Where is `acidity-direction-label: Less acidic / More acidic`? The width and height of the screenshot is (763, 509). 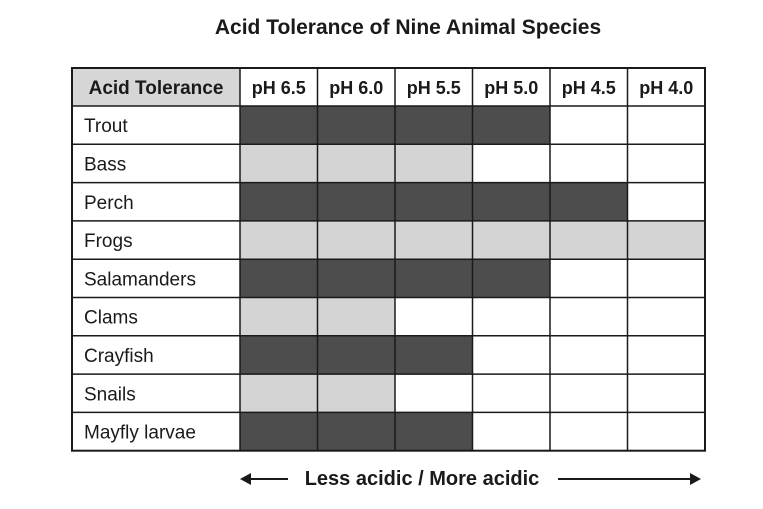
acidity-direction-label: Less acidic / More acidic is located at coordinates (471, 479).